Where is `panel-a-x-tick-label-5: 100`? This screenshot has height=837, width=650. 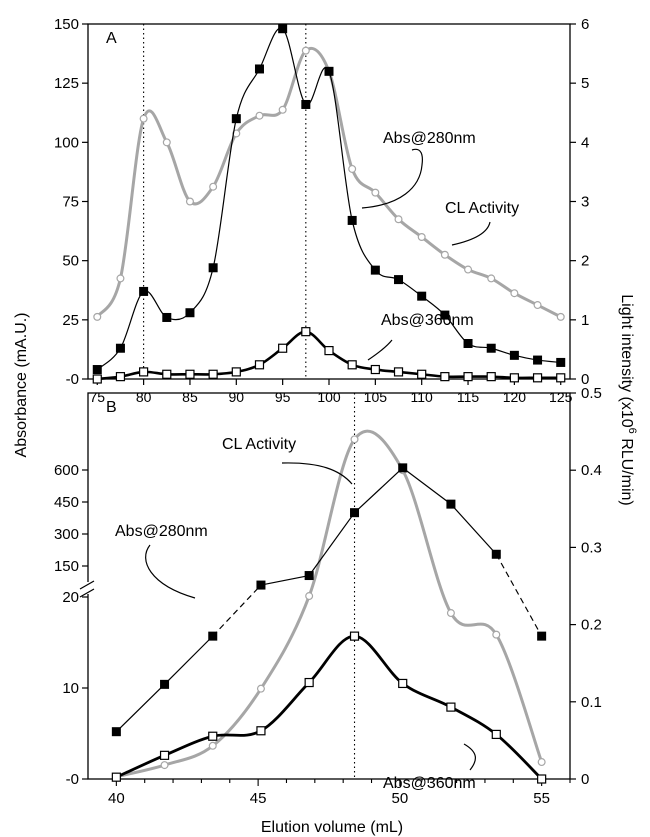
panel-a-x-tick-label-5: 100 is located at coordinates (329, 397).